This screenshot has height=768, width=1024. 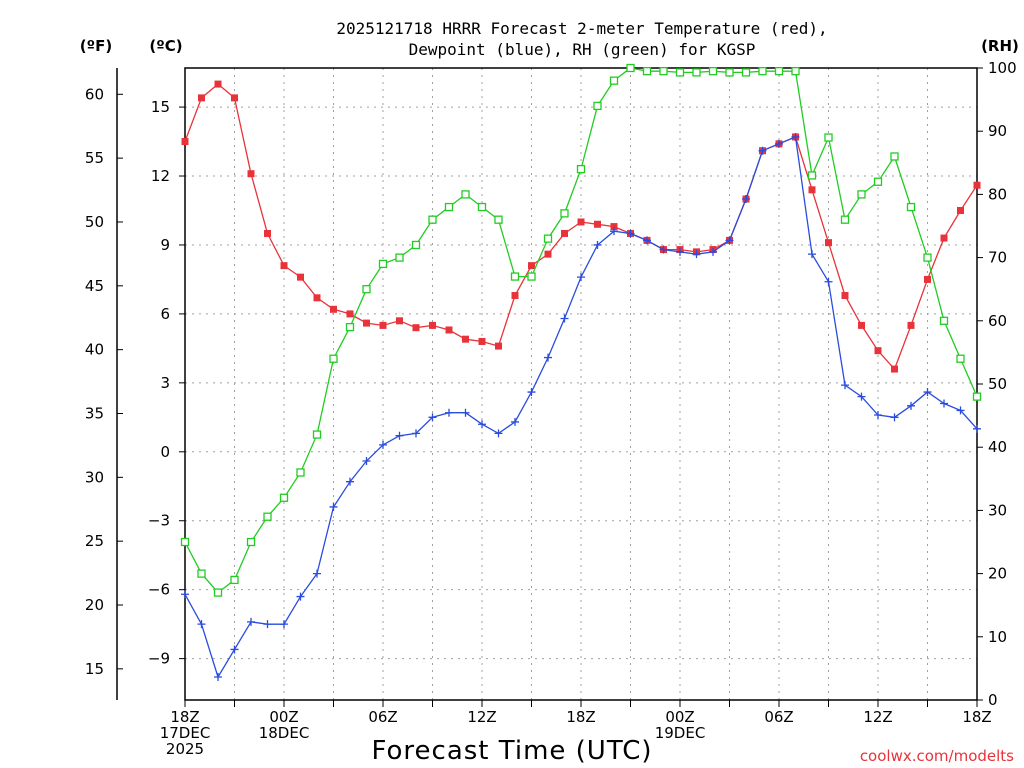 I want to click on x-axis-label: Forecast Time (UTC), so click(x=511, y=751).